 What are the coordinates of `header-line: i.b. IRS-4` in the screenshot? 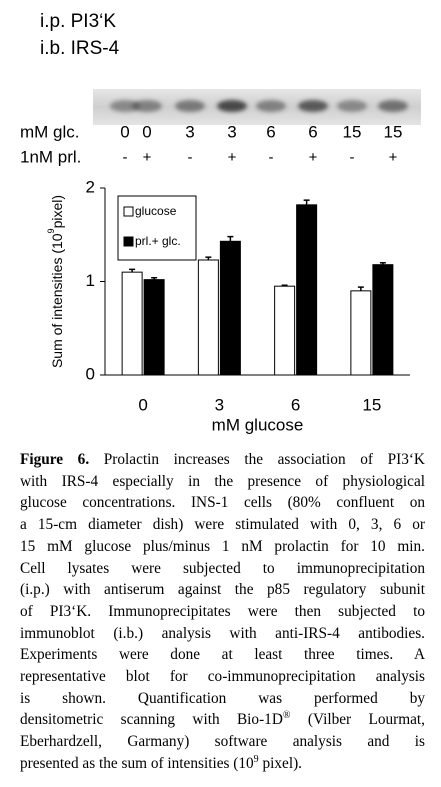 It's located at (80, 48).